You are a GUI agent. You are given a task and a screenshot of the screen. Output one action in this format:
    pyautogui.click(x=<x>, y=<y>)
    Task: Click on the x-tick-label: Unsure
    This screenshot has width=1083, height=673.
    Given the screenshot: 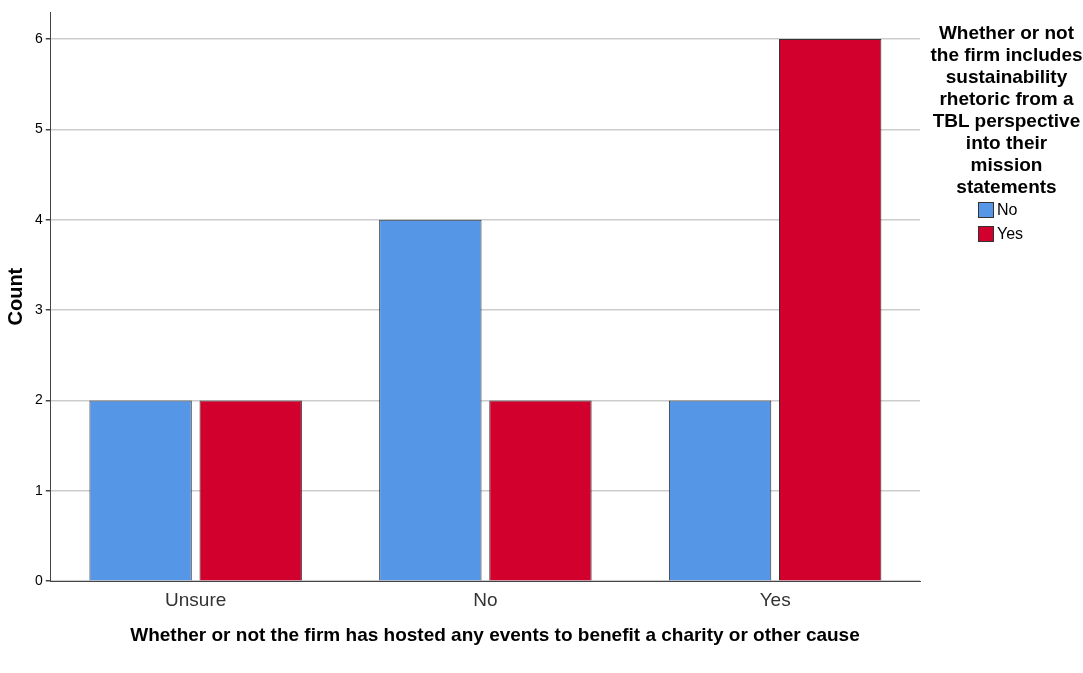 What is the action you would take?
    pyautogui.click(x=196, y=599)
    